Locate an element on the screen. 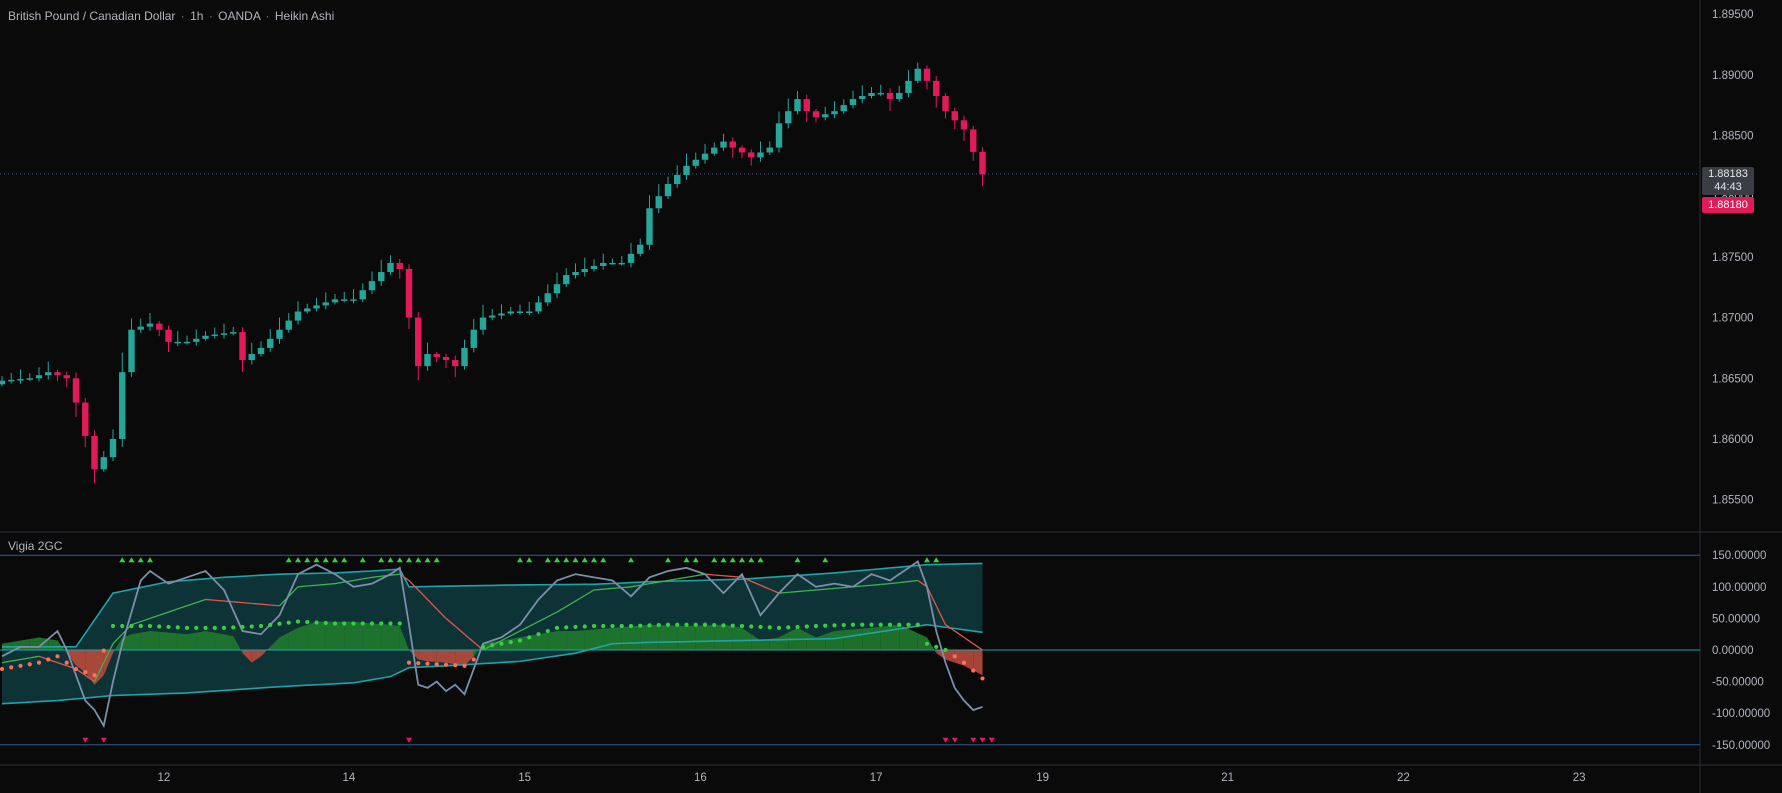 Image resolution: width=1782 pixels, height=793 pixels. legend-timeframe: 1h is located at coordinates (197, 16).